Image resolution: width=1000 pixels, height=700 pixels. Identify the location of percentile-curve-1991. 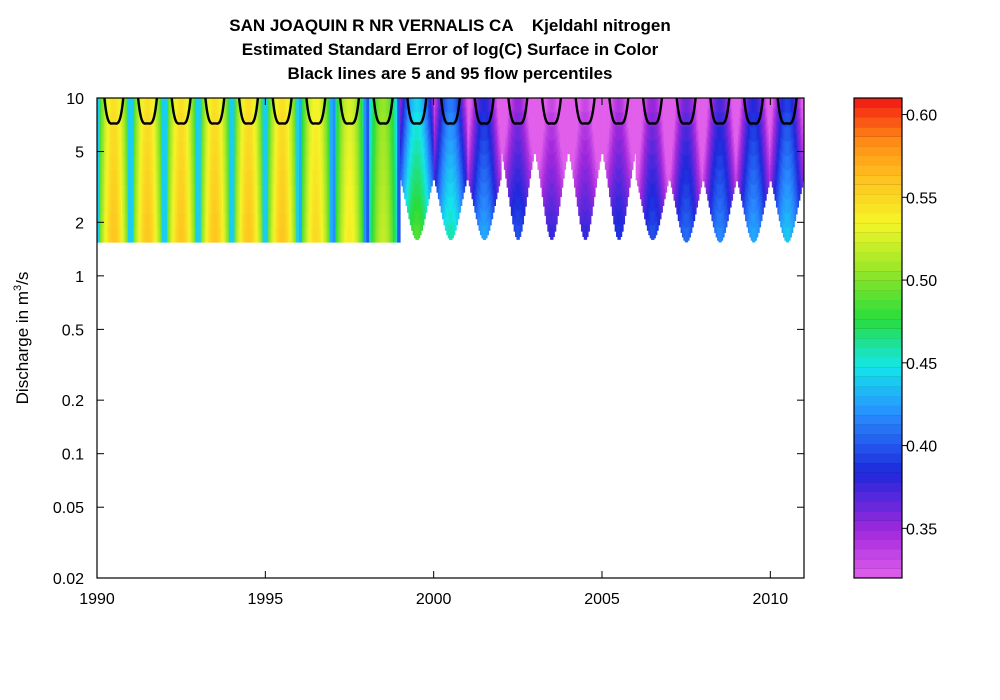
(147, 111).